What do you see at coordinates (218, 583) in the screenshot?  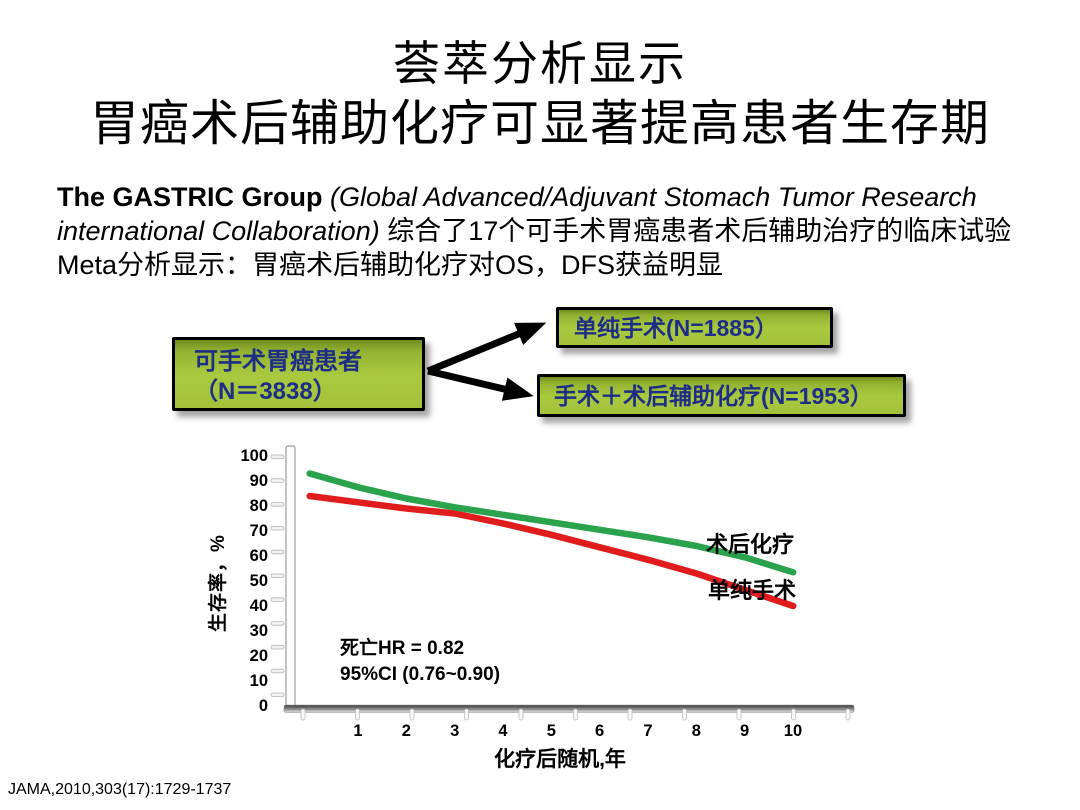 I see `y-axis-title: 生存率，%` at bounding box center [218, 583].